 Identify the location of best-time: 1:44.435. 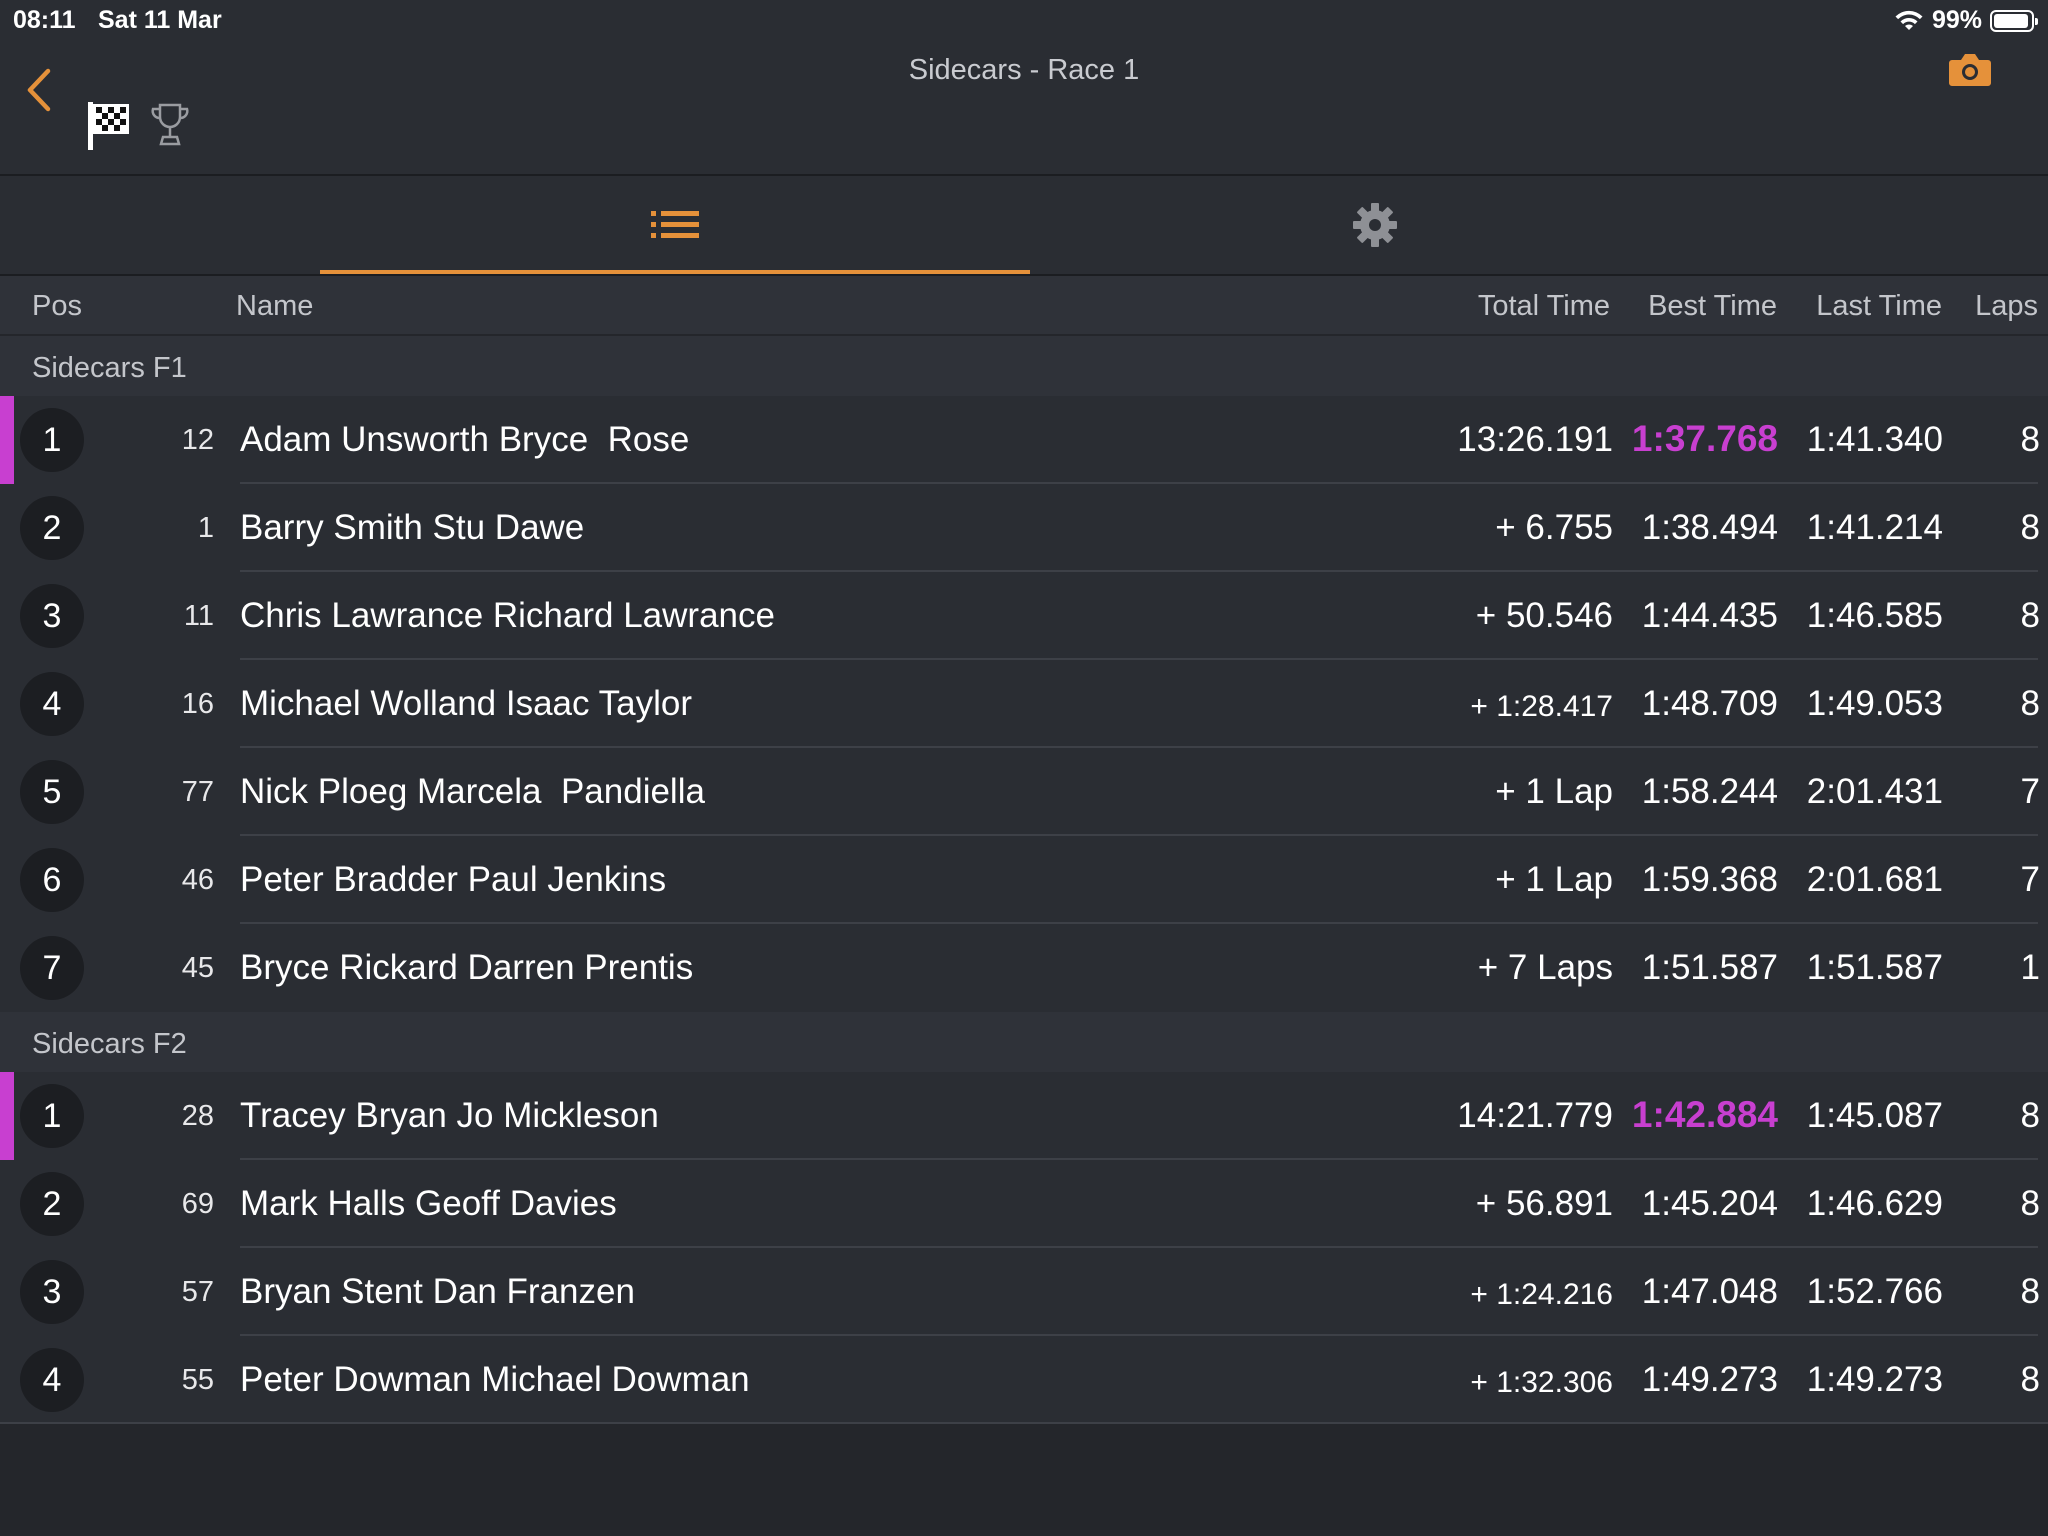
(1709, 615).